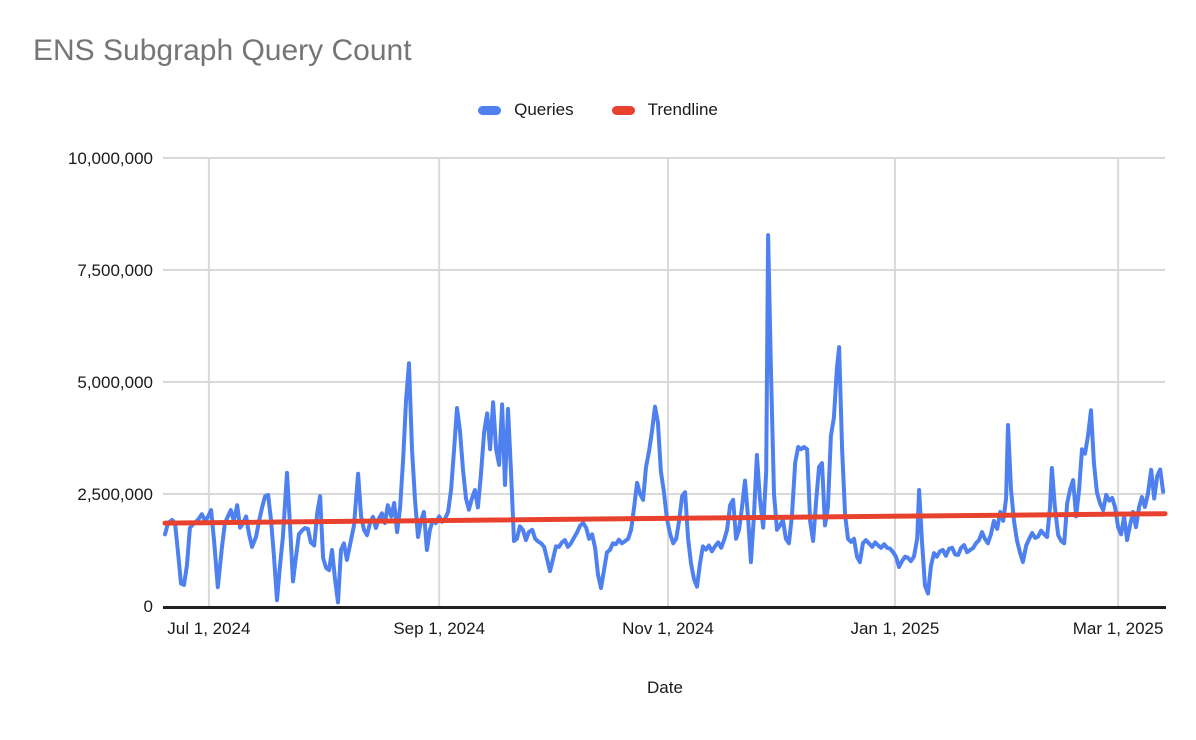 The height and width of the screenshot is (740, 1196). What do you see at coordinates (665, 687) in the screenshot?
I see `x-axis-title: Date` at bounding box center [665, 687].